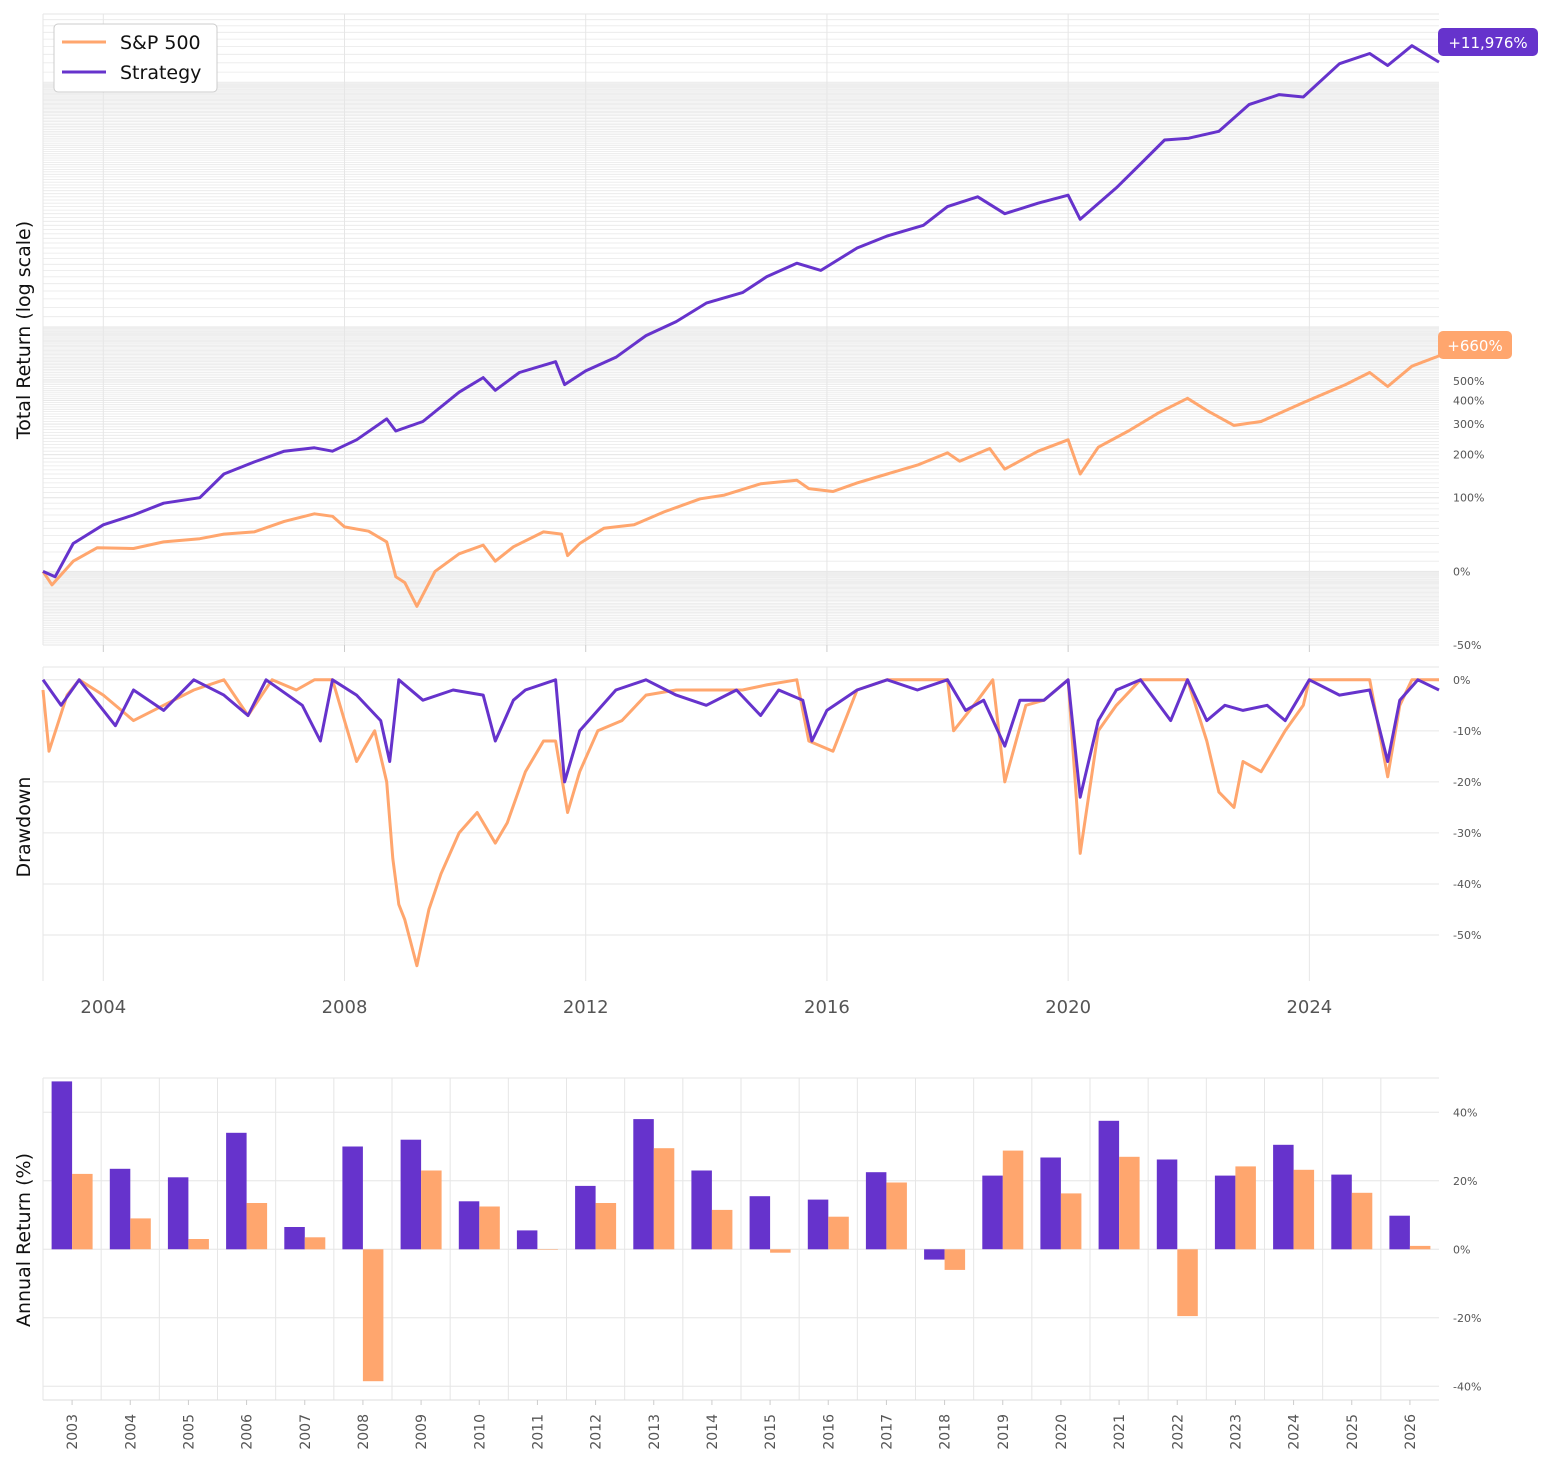  Describe the element at coordinates (1187, 1283) in the screenshot. I see `sp500-bar-2022` at that location.